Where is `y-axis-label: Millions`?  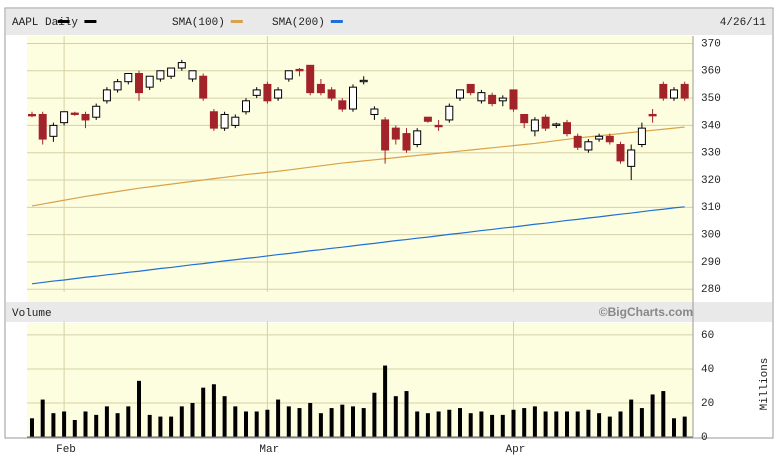
y-axis-label: Millions is located at coordinates (765, 384).